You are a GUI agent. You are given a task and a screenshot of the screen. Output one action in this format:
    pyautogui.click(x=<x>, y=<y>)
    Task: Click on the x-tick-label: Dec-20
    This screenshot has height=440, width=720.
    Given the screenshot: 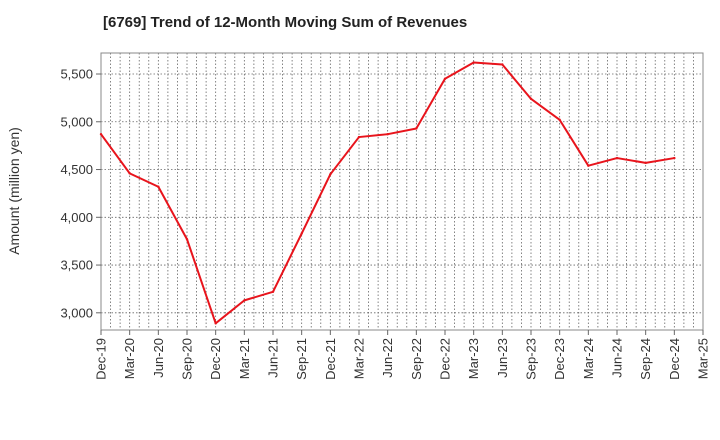 What is the action you would take?
    pyautogui.click(x=215, y=359)
    